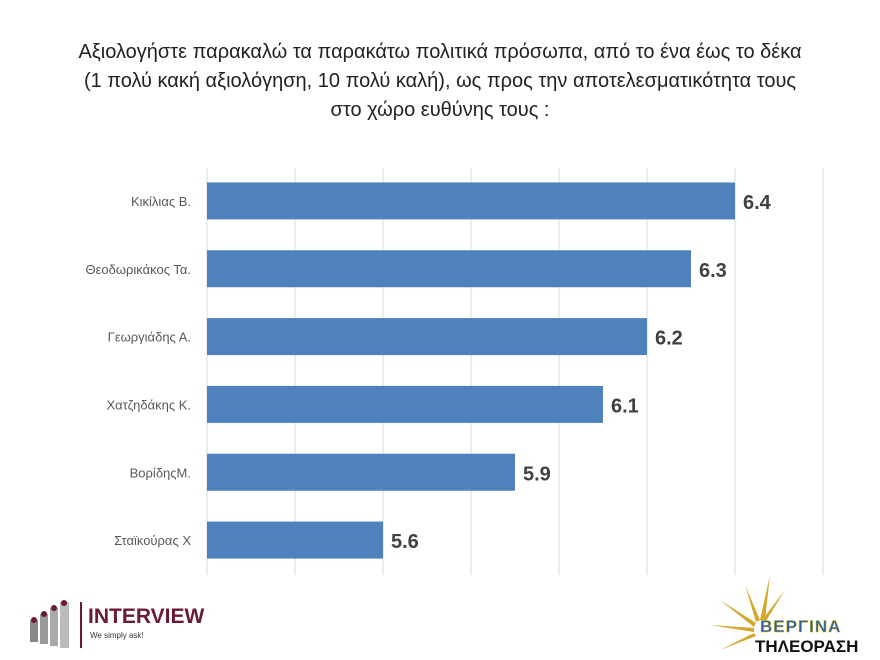 Image resolution: width=880 pixels, height=660 pixels. Describe the element at coordinates (146, 616) in the screenshot. I see `interview-logo-text: INTERVIEW` at that location.